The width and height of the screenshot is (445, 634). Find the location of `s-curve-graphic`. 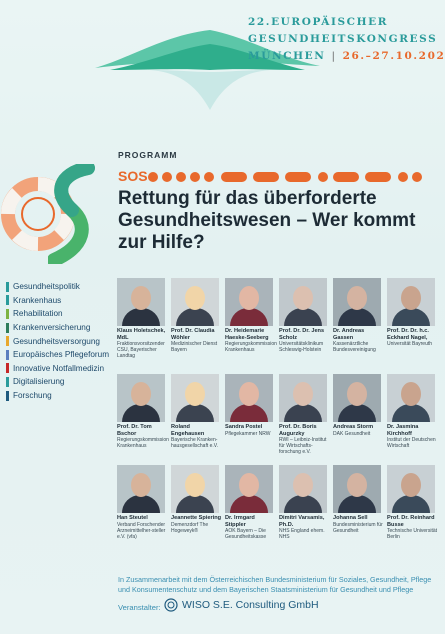

s-curve-graphic is located at coordinates (71, 214).